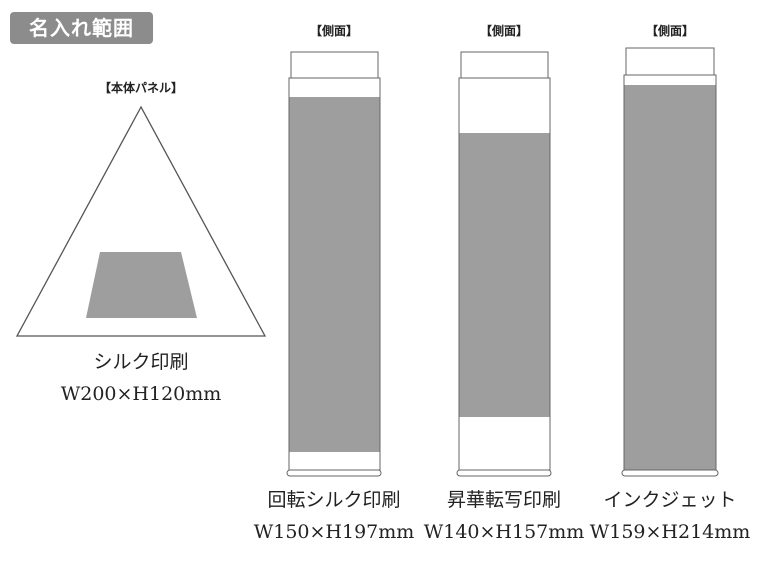 This screenshot has width=760, height=570. Describe the element at coordinates (670, 516) in the screenshot. I see `side-caption-3: インクジェット W159×H214mm` at that location.